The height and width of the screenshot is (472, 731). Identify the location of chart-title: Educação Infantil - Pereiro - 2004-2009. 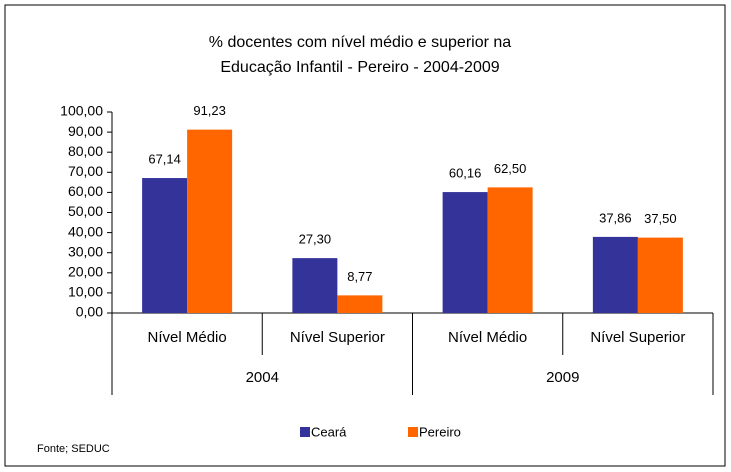
(359, 67).